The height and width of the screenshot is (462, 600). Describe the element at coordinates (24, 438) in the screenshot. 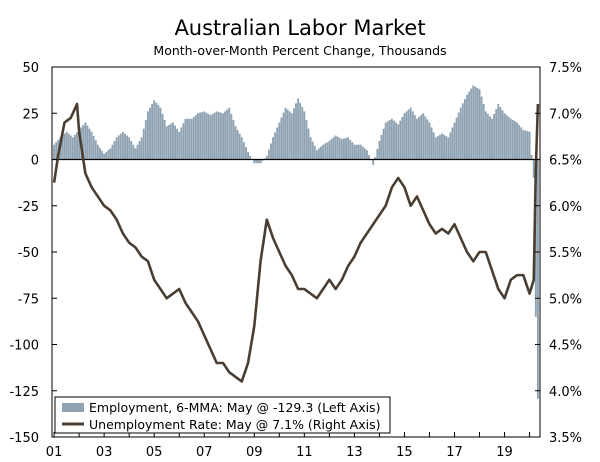

I see `left-tick-label: -150` at that location.